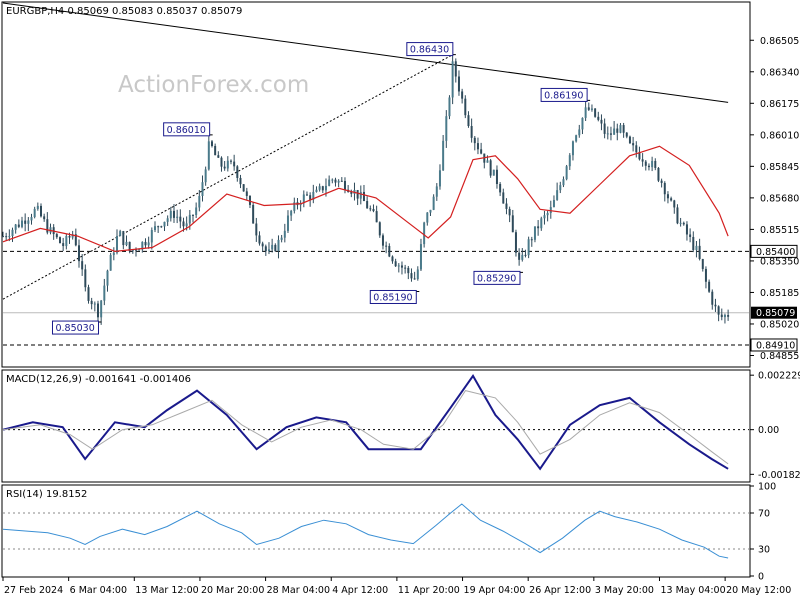 This screenshot has width=800, height=600. I want to click on rsi-line, so click(365, 531).